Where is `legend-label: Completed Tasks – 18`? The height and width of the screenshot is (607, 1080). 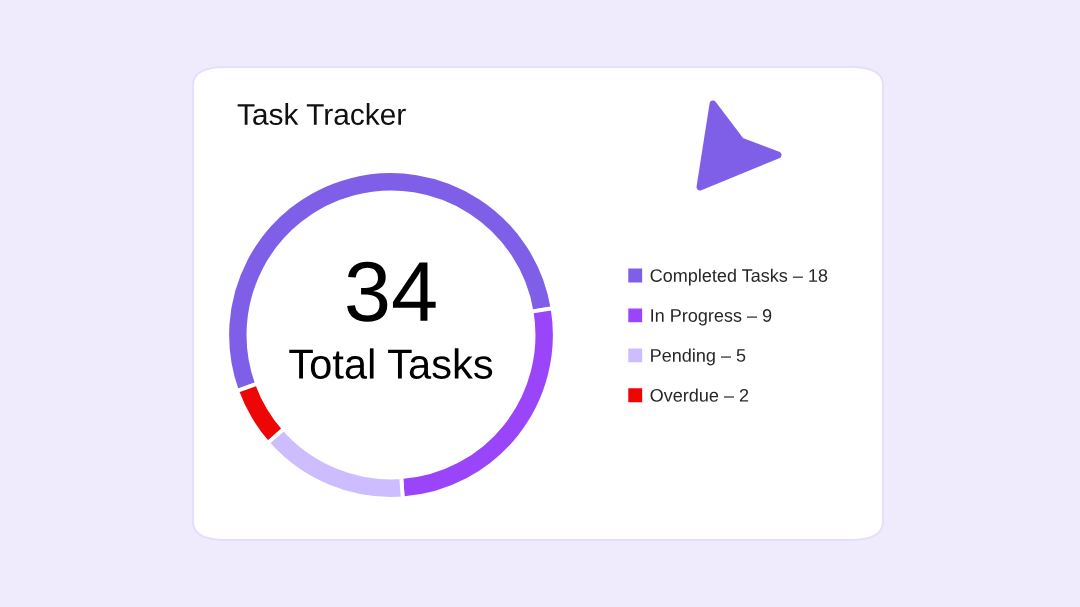
legend-label: Completed Tasks – 18 is located at coordinates (739, 277).